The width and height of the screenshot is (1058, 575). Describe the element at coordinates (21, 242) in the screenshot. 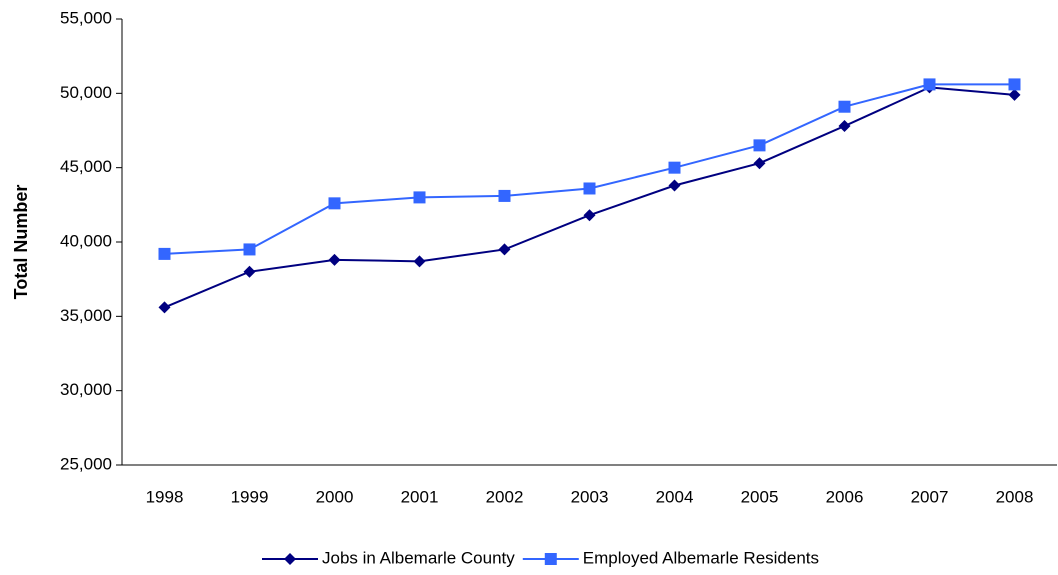

I see `y-axis-label: Total Number` at that location.